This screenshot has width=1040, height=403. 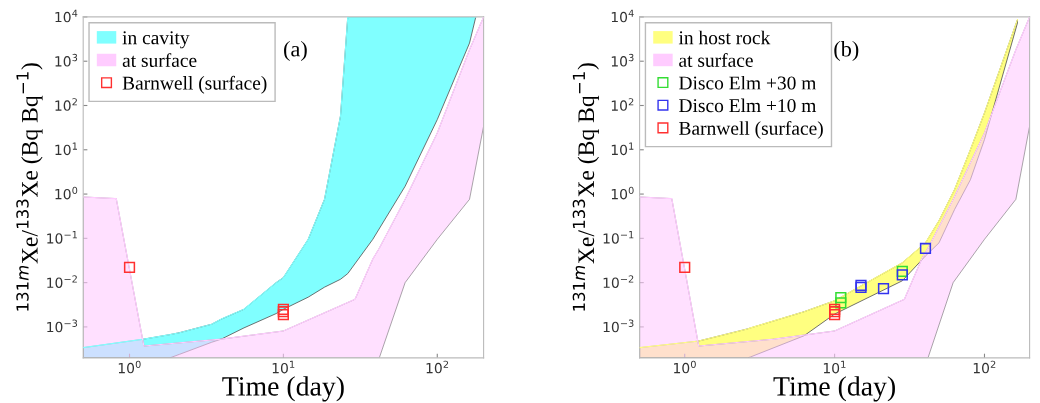 What do you see at coordinates (846, 51) in the screenshot?
I see `annotation: (b)` at bounding box center [846, 51].